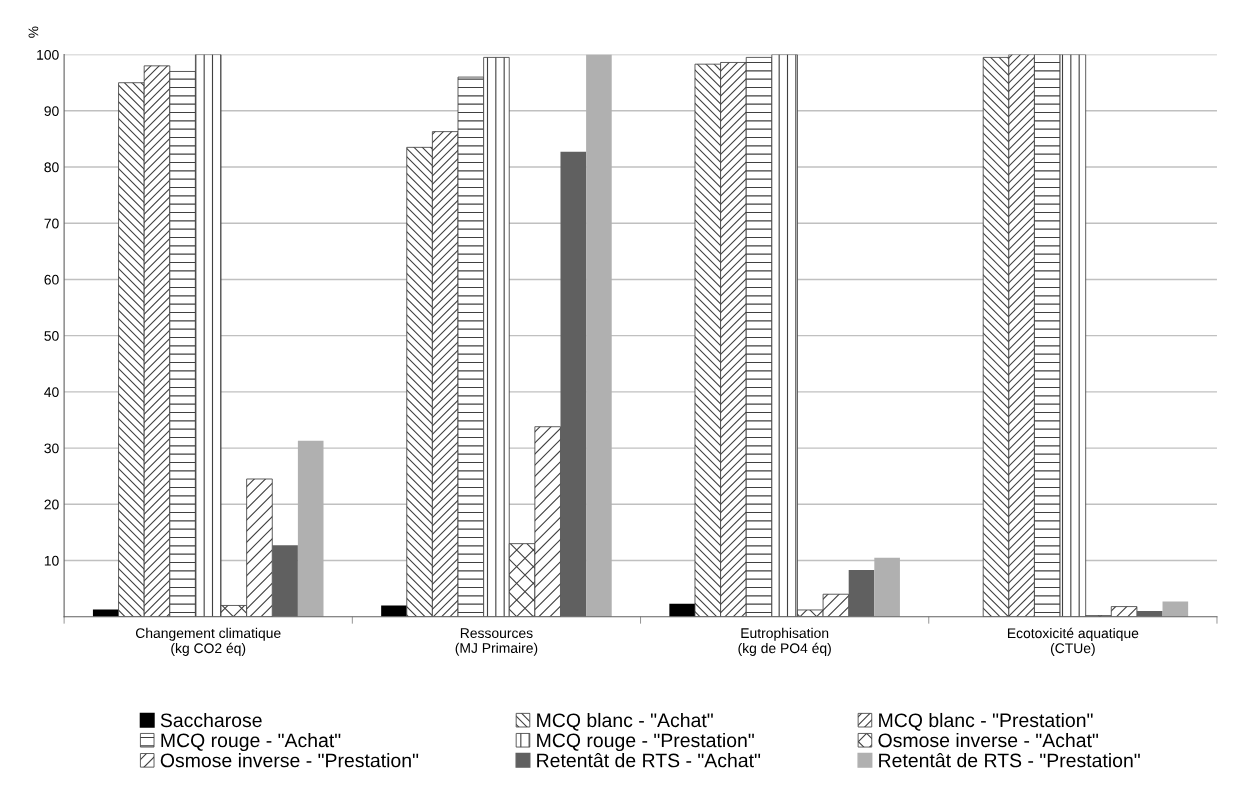 This screenshot has height=803, width=1233. I want to click on legend-label: Saccharose, so click(211, 720).